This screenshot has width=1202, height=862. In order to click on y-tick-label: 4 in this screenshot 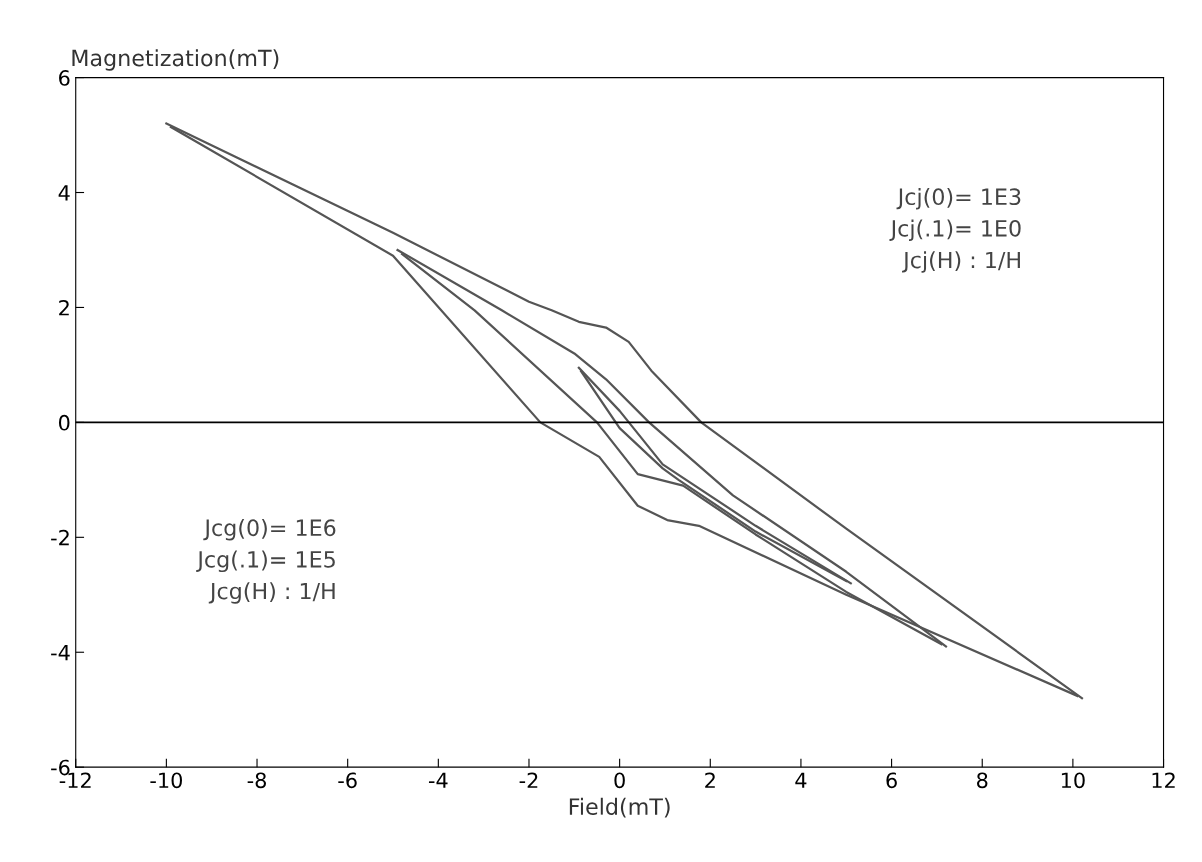, I will do `click(64, 193)`.